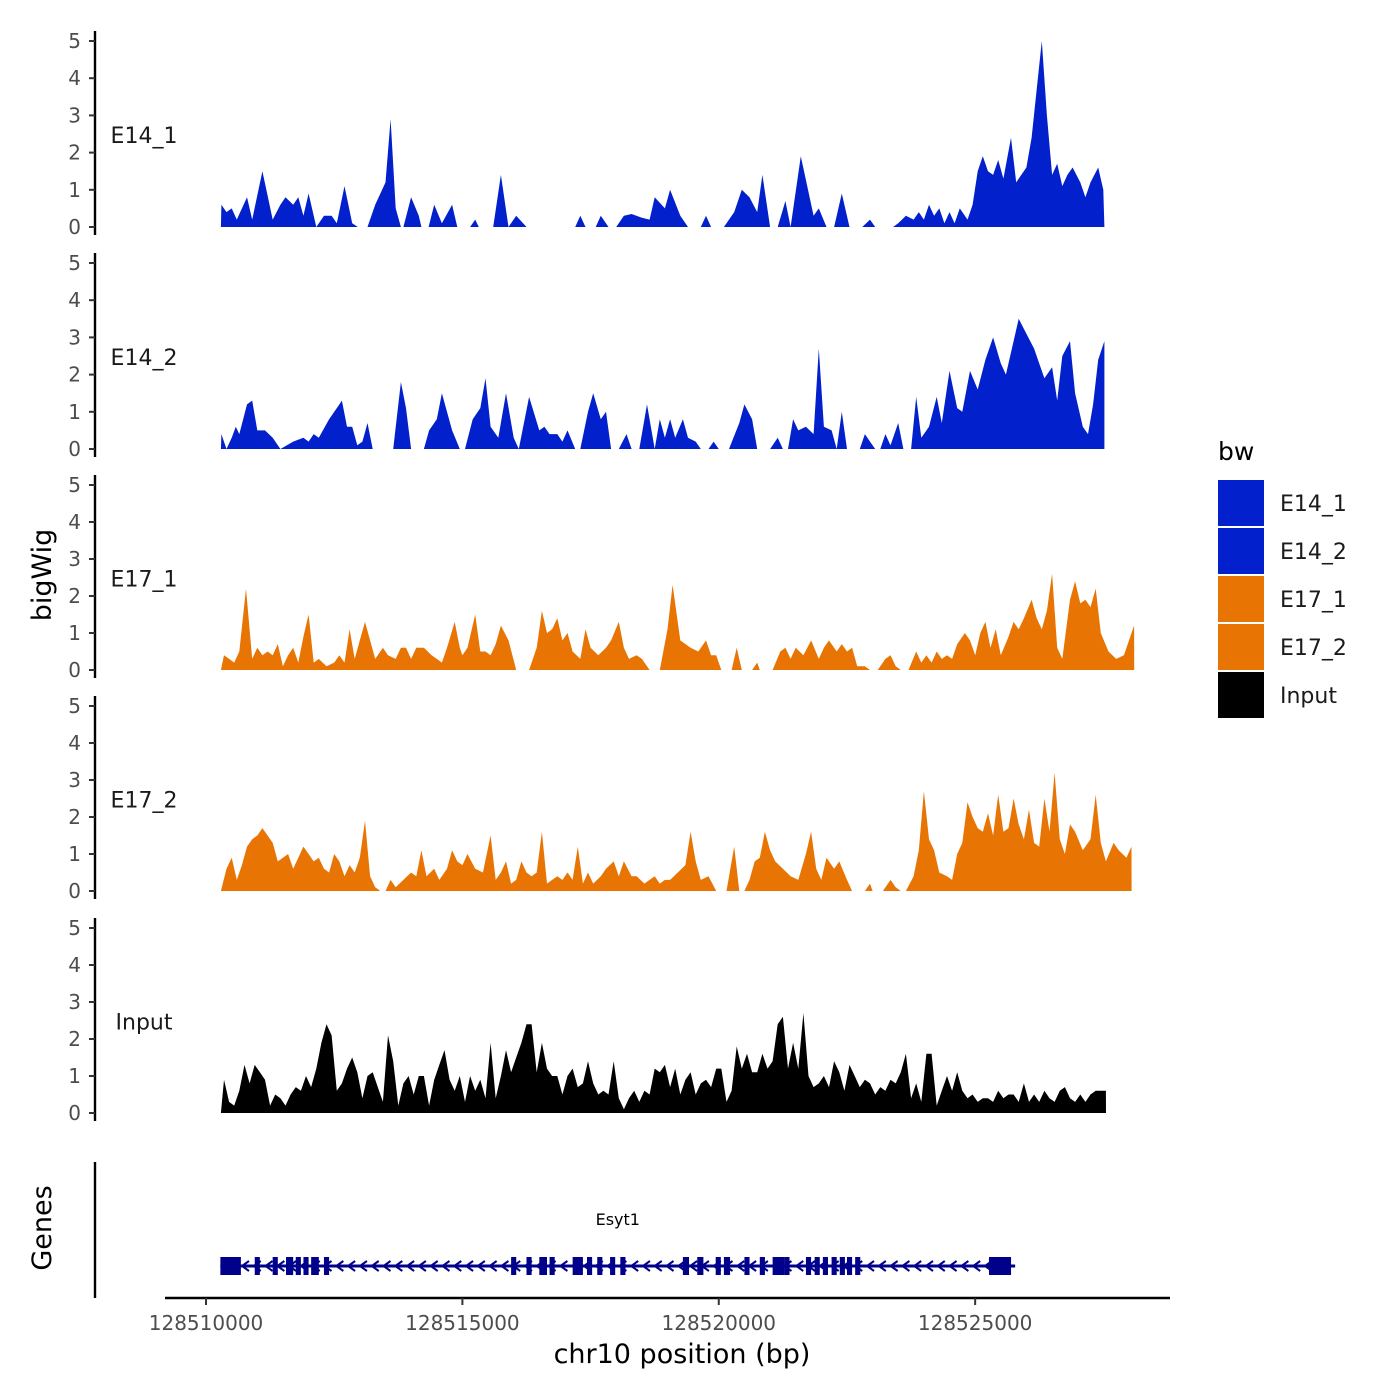  I want to click on x-axis: 128510000 128515000 128520000 128525000, so click(659, 1315).